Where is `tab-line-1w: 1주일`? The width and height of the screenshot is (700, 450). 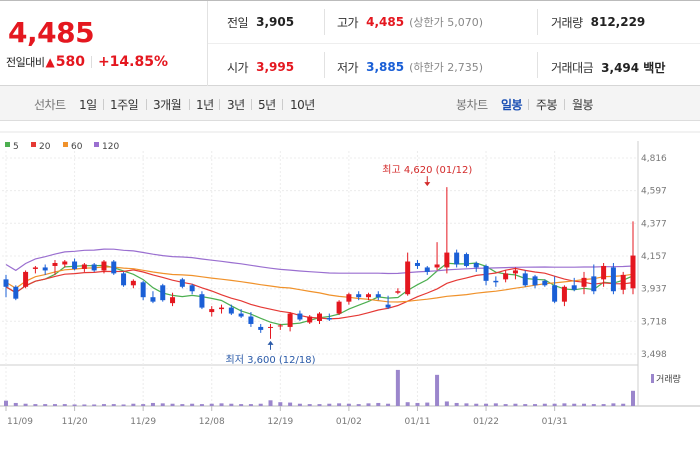 tab-line-1w: 1주일 is located at coordinates (124, 105).